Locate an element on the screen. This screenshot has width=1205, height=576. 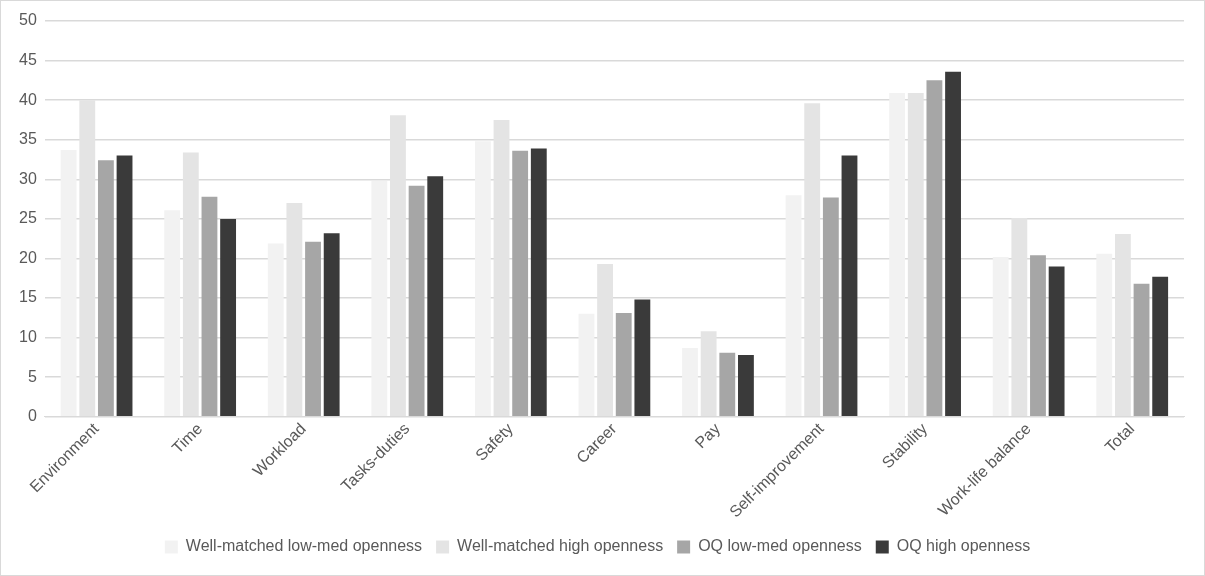
legend-label: Well-matched high openness is located at coordinates (560, 546).